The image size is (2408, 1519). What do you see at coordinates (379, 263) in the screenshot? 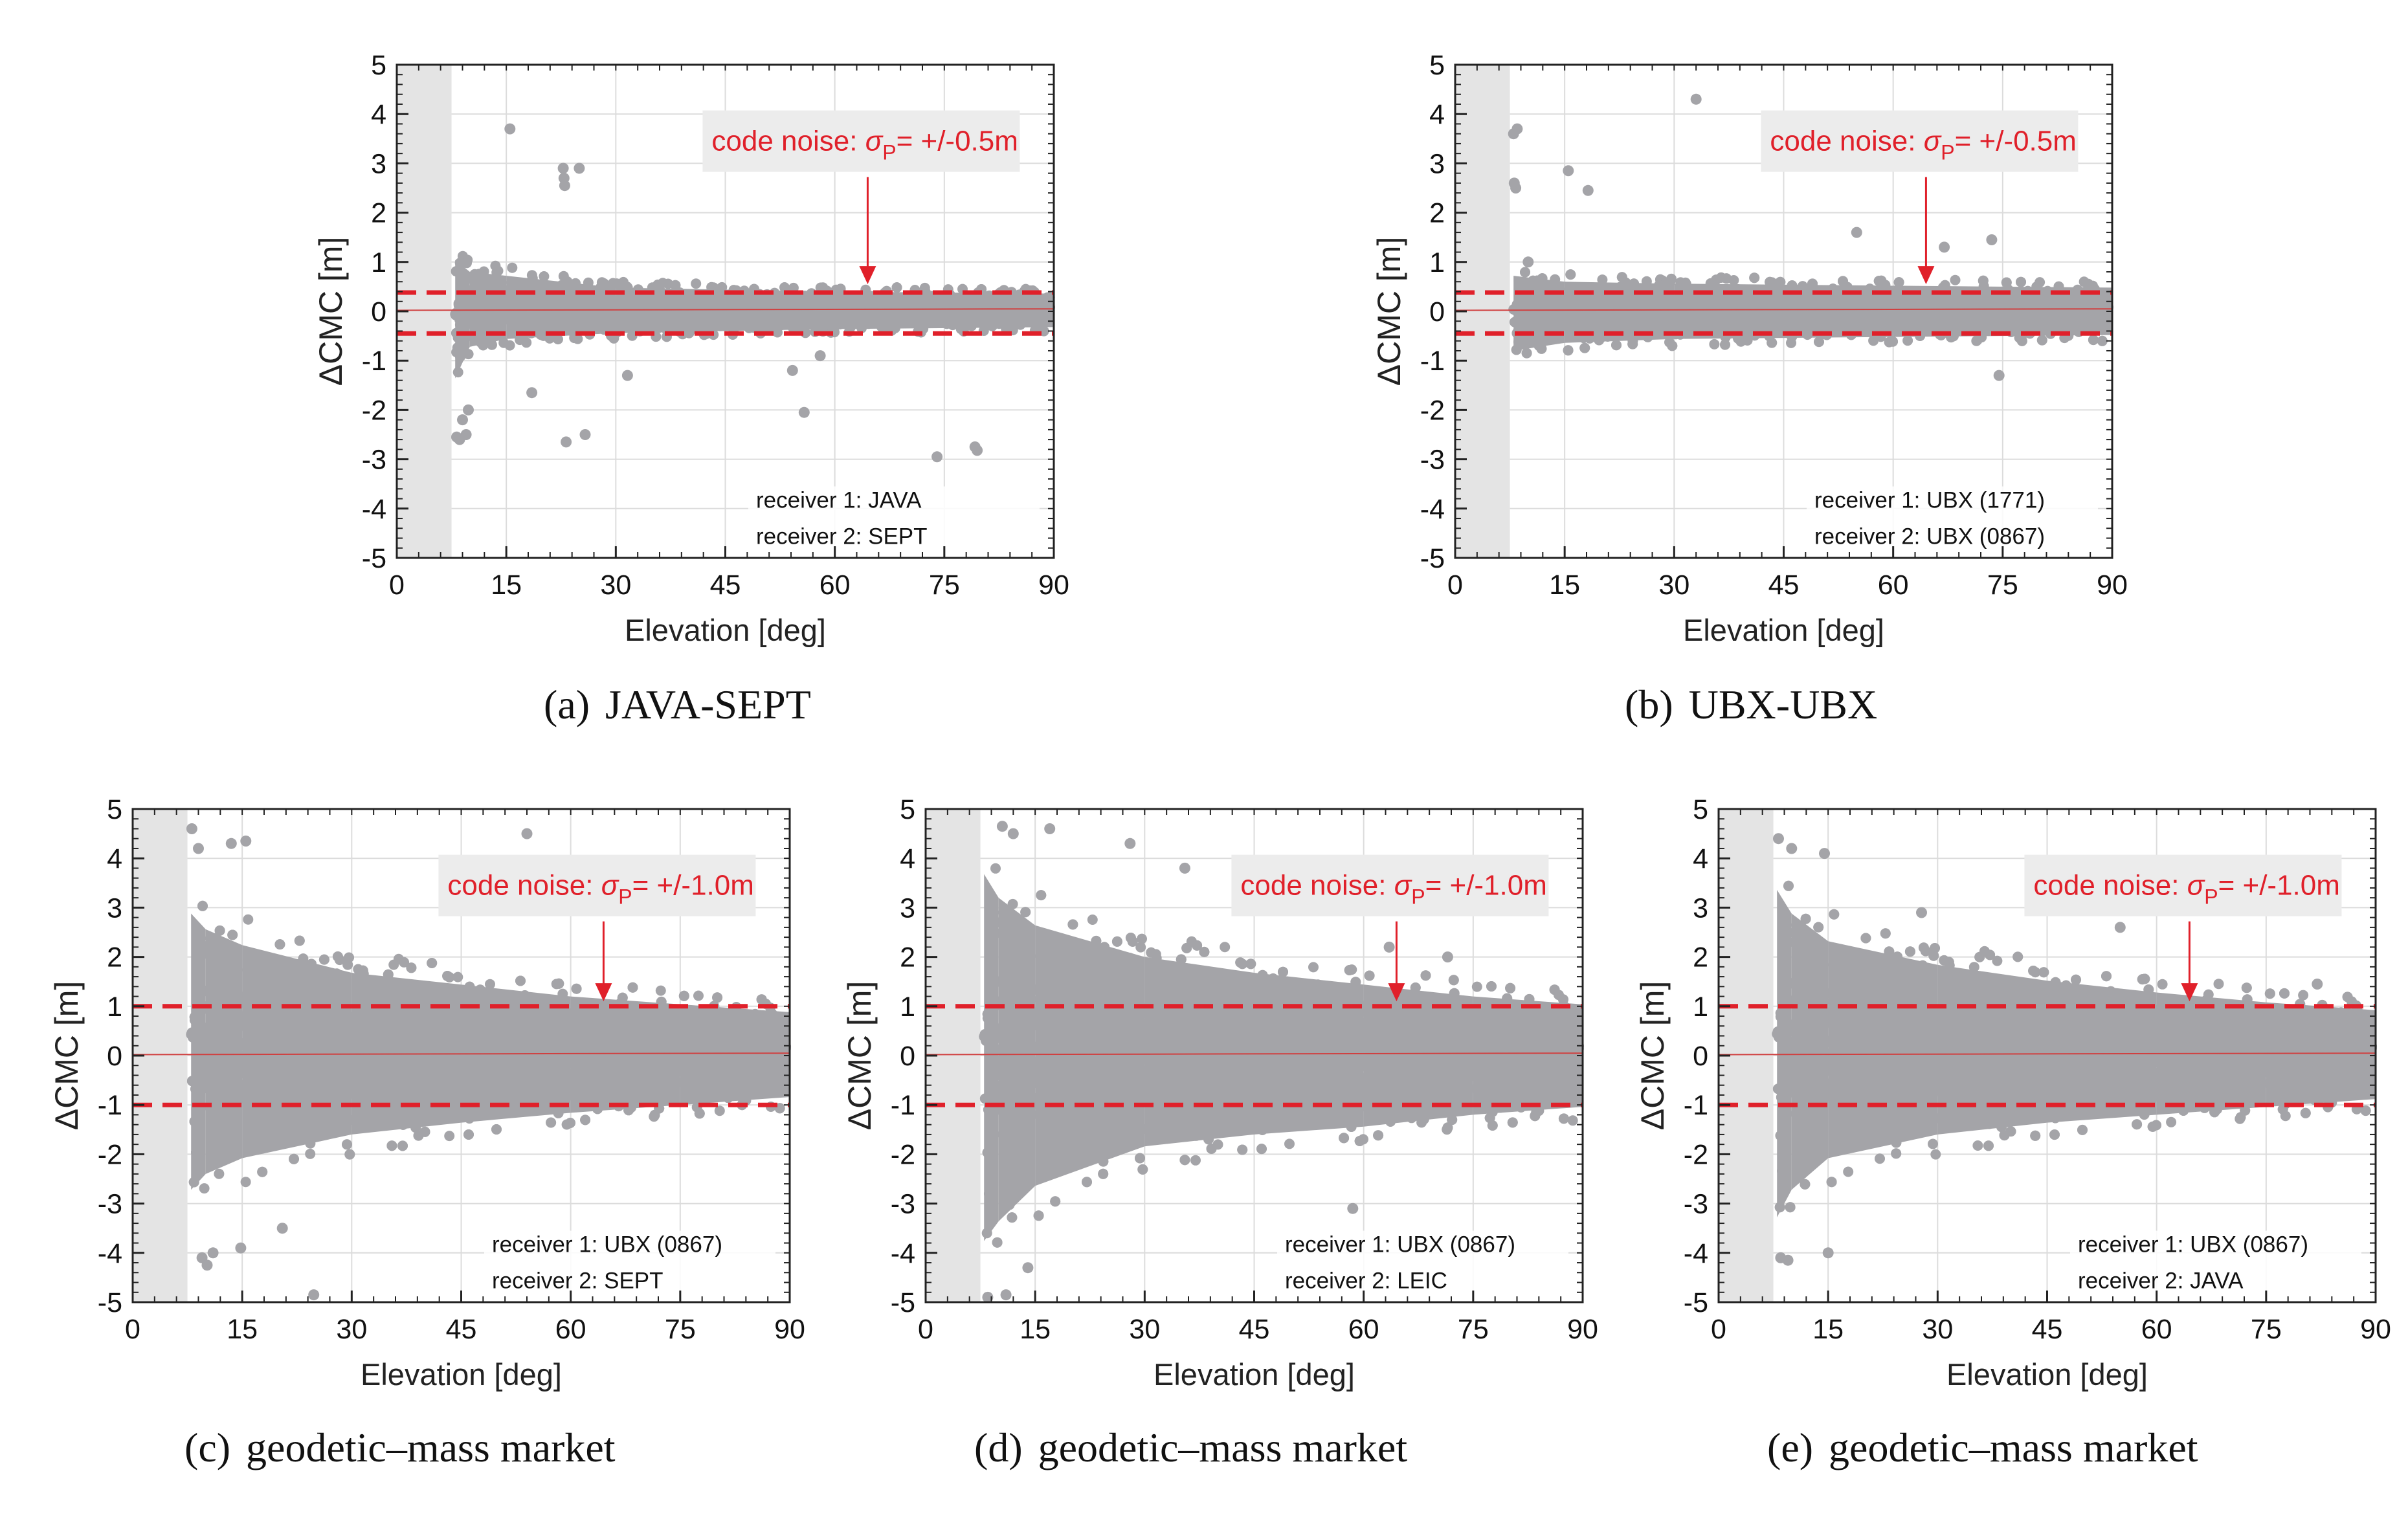
I see `y-tick-label: 1` at bounding box center [379, 263].